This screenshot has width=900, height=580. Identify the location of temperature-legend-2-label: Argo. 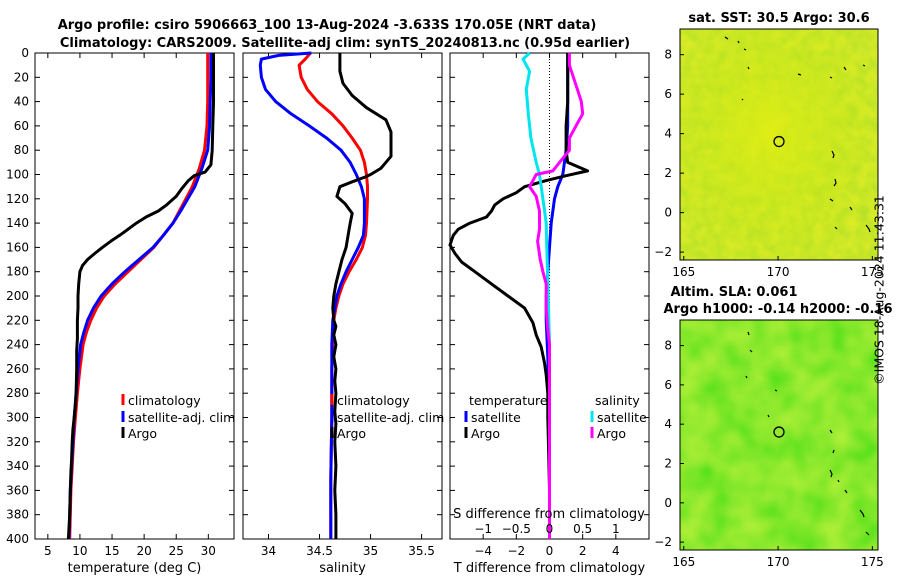
(142, 433).